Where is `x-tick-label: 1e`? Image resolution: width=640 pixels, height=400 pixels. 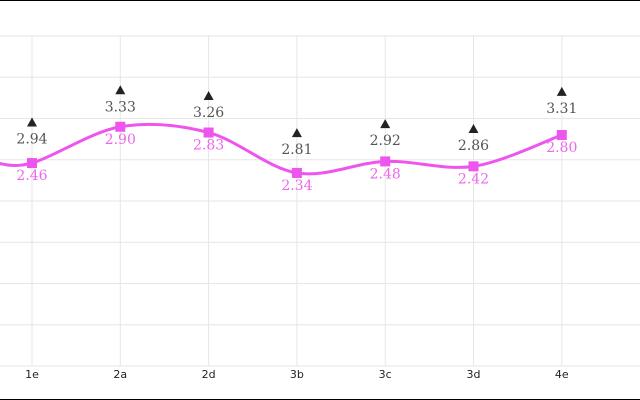
x-tick-label: 1e is located at coordinates (32, 374).